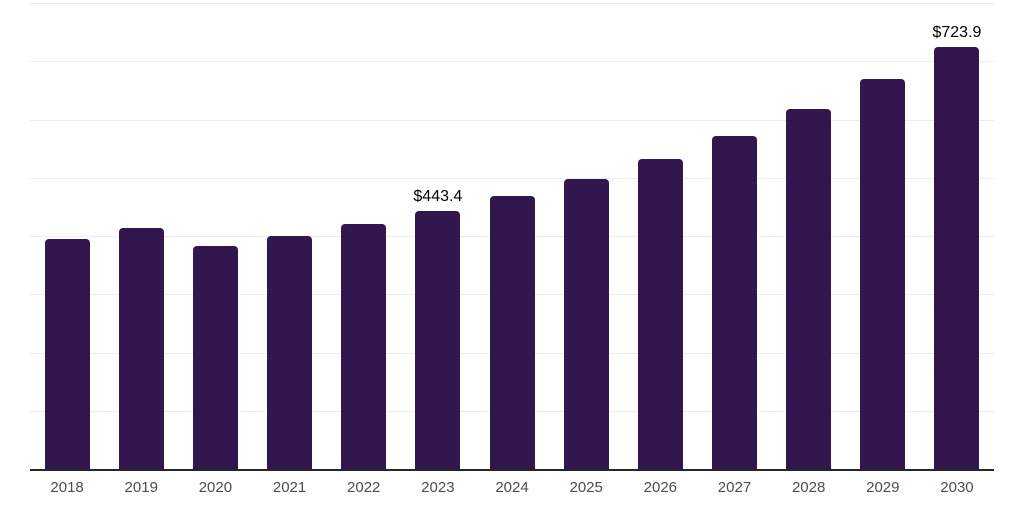  Describe the element at coordinates (215, 236) in the screenshot. I see `bar-band-2020` at that location.